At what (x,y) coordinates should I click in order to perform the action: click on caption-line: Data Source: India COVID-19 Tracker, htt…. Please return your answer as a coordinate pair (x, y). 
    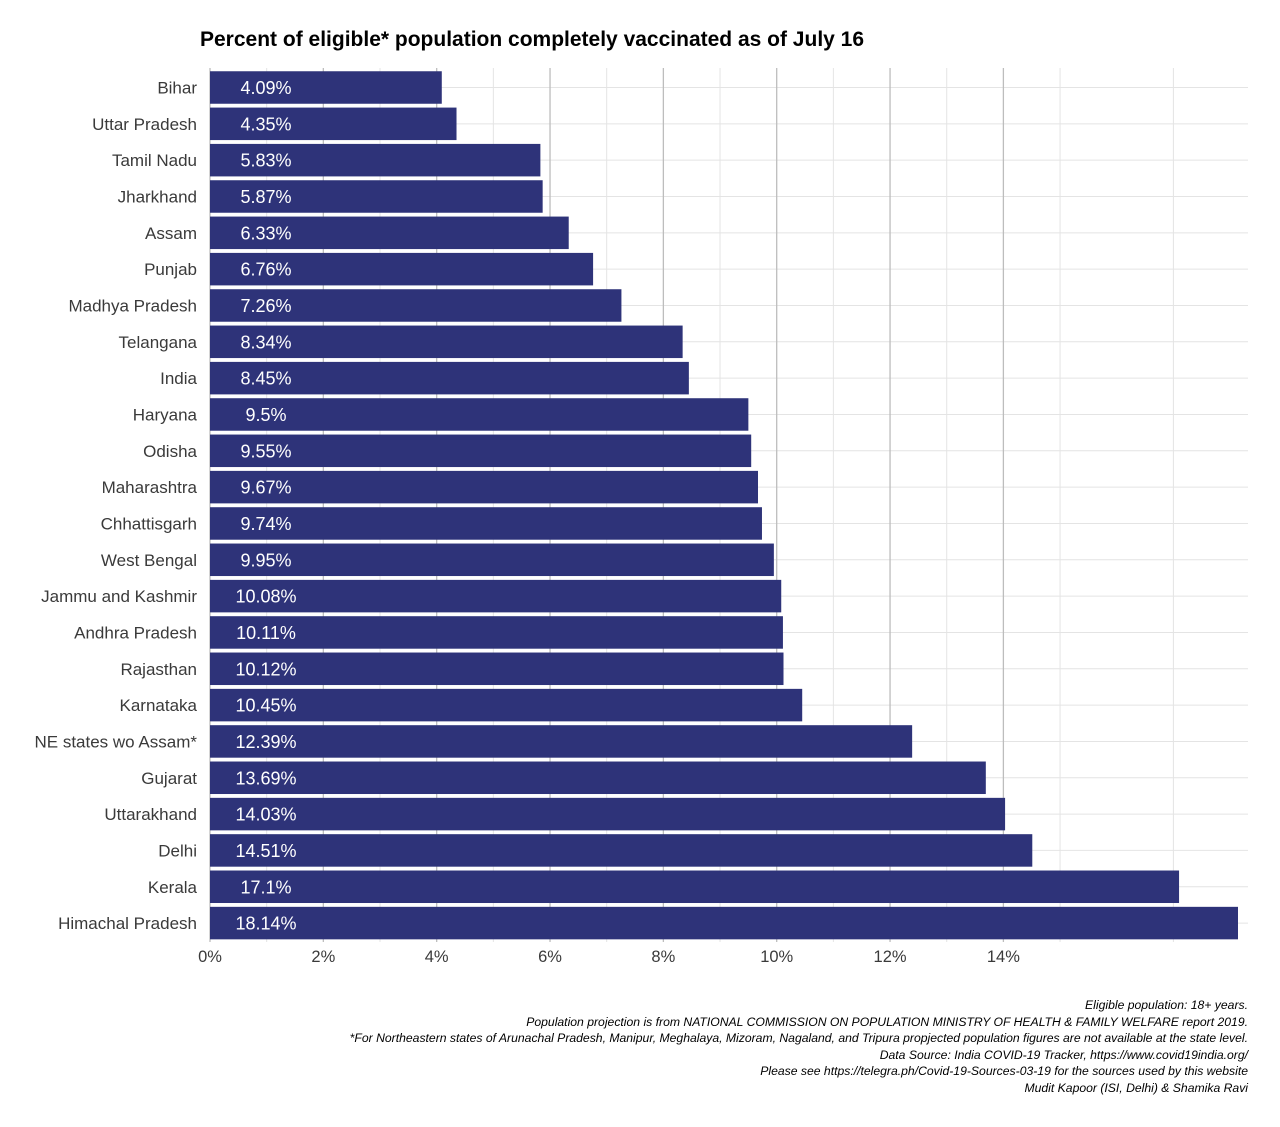
    Looking at the image, I should click on (1063, 1054).